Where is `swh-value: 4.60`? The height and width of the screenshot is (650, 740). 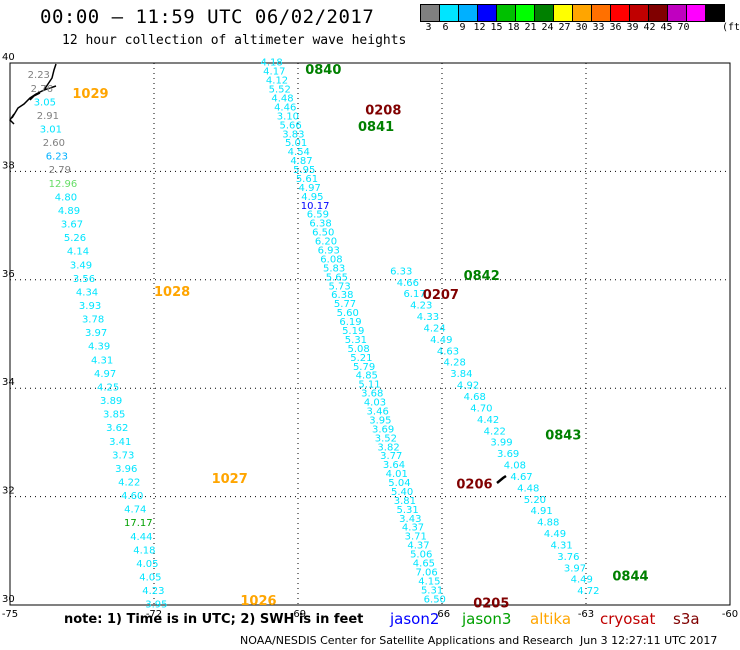 swh-value: 4.60 is located at coordinates (132, 496).